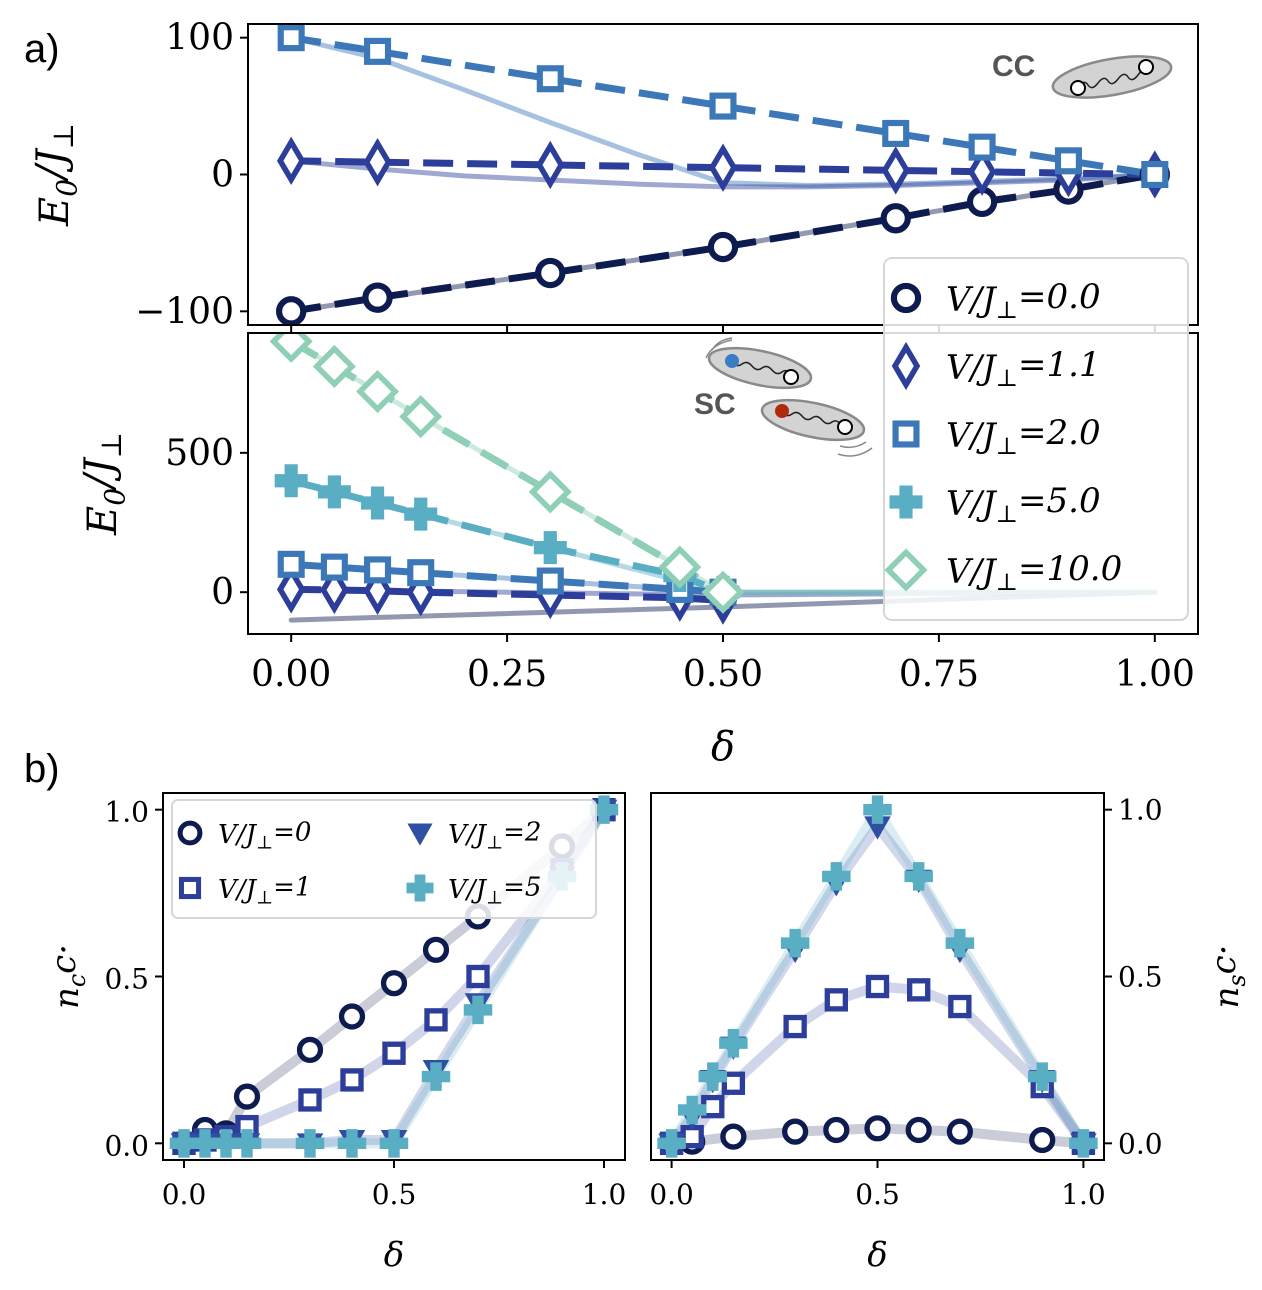 Image resolution: width=1262 pixels, height=1290 pixels. Describe the element at coordinates (1013, 66) in the screenshot. I see `inset-cc-label: CC` at that location.